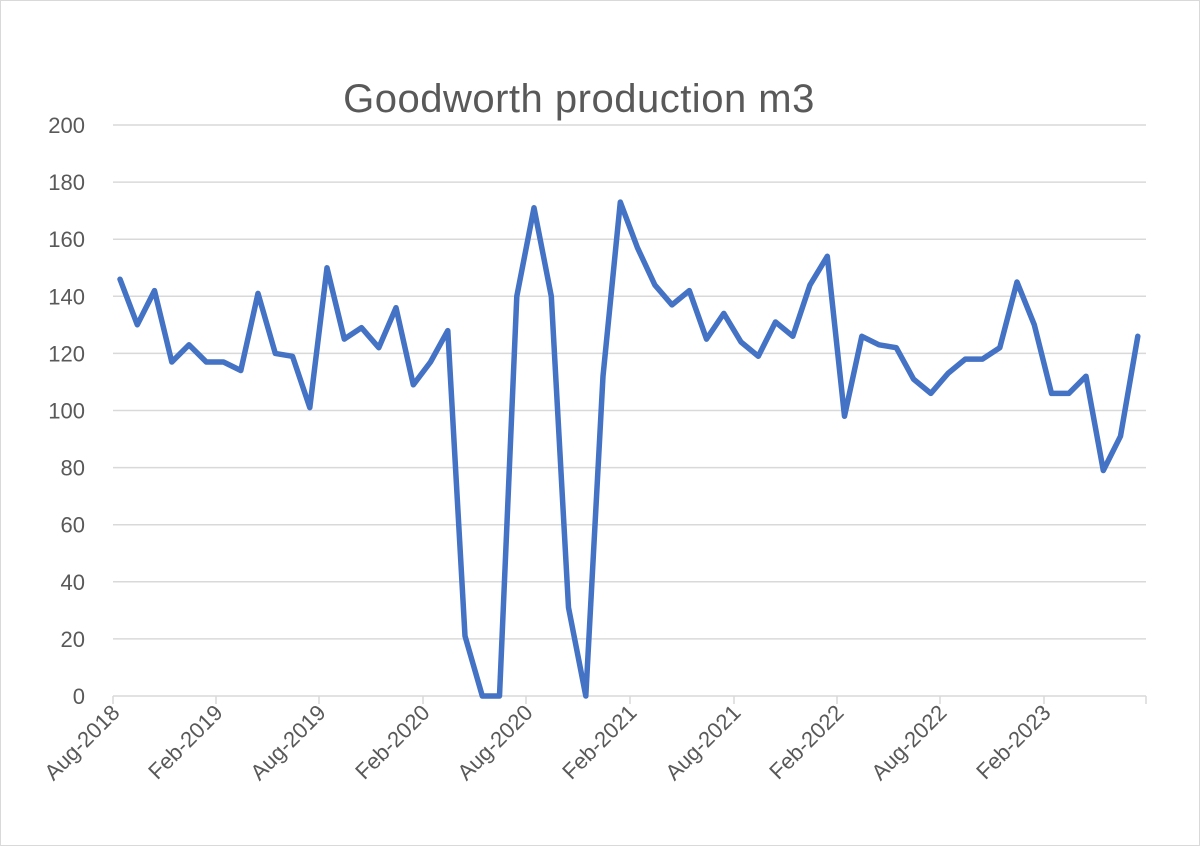 The height and width of the screenshot is (846, 1200). Describe the element at coordinates (599, 742) in the screenshot. I see `x-tick-label: Feb-2021` at that location.